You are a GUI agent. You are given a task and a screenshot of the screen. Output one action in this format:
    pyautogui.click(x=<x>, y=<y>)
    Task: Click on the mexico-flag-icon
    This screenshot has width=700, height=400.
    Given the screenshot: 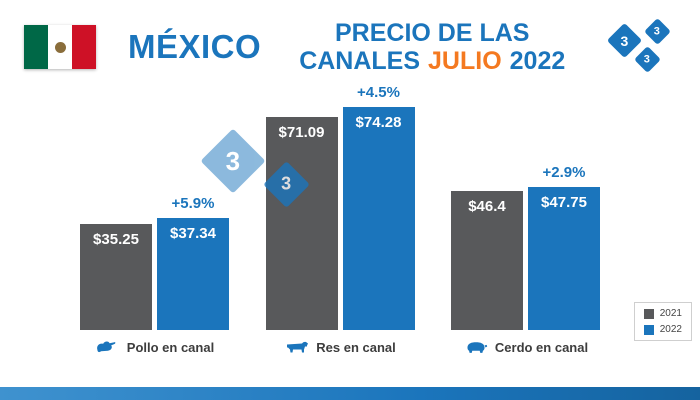 What is the action you would take?
    pyautogui.click(x=60, y=47)
    